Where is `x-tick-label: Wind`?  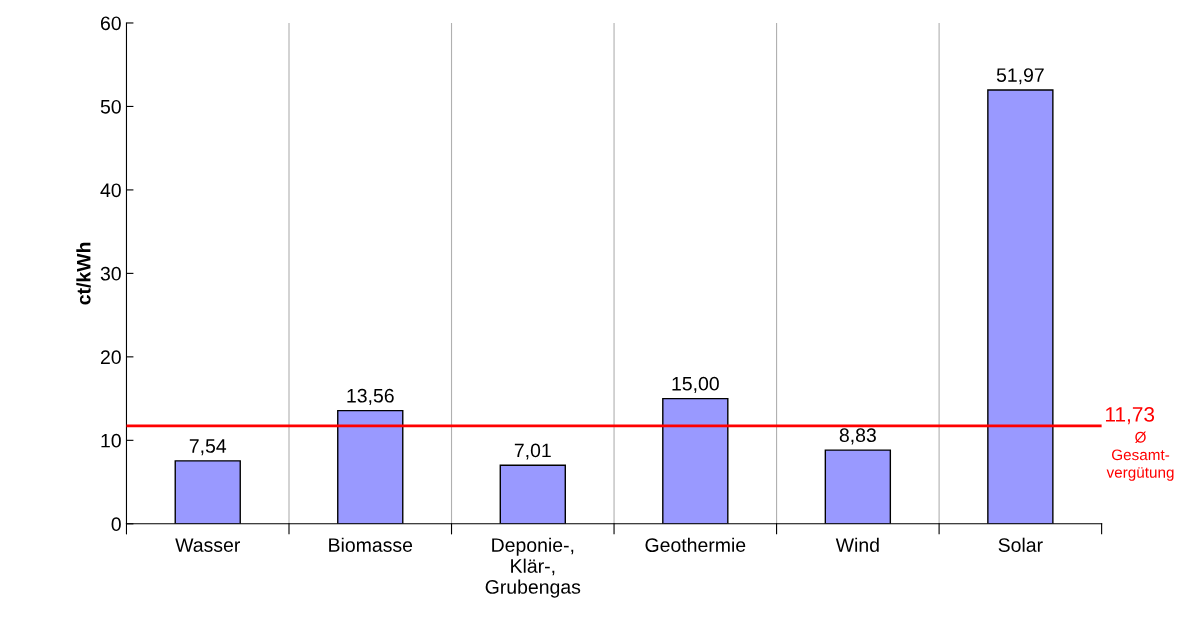
x-tick-label: Wind is located at coordinates (857, 544).